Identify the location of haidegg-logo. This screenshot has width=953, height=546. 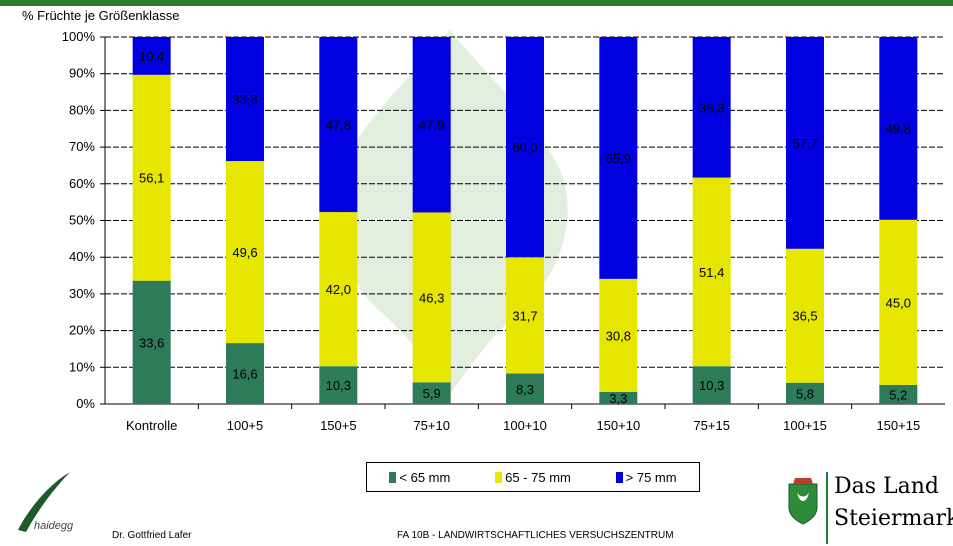
(44, 502).